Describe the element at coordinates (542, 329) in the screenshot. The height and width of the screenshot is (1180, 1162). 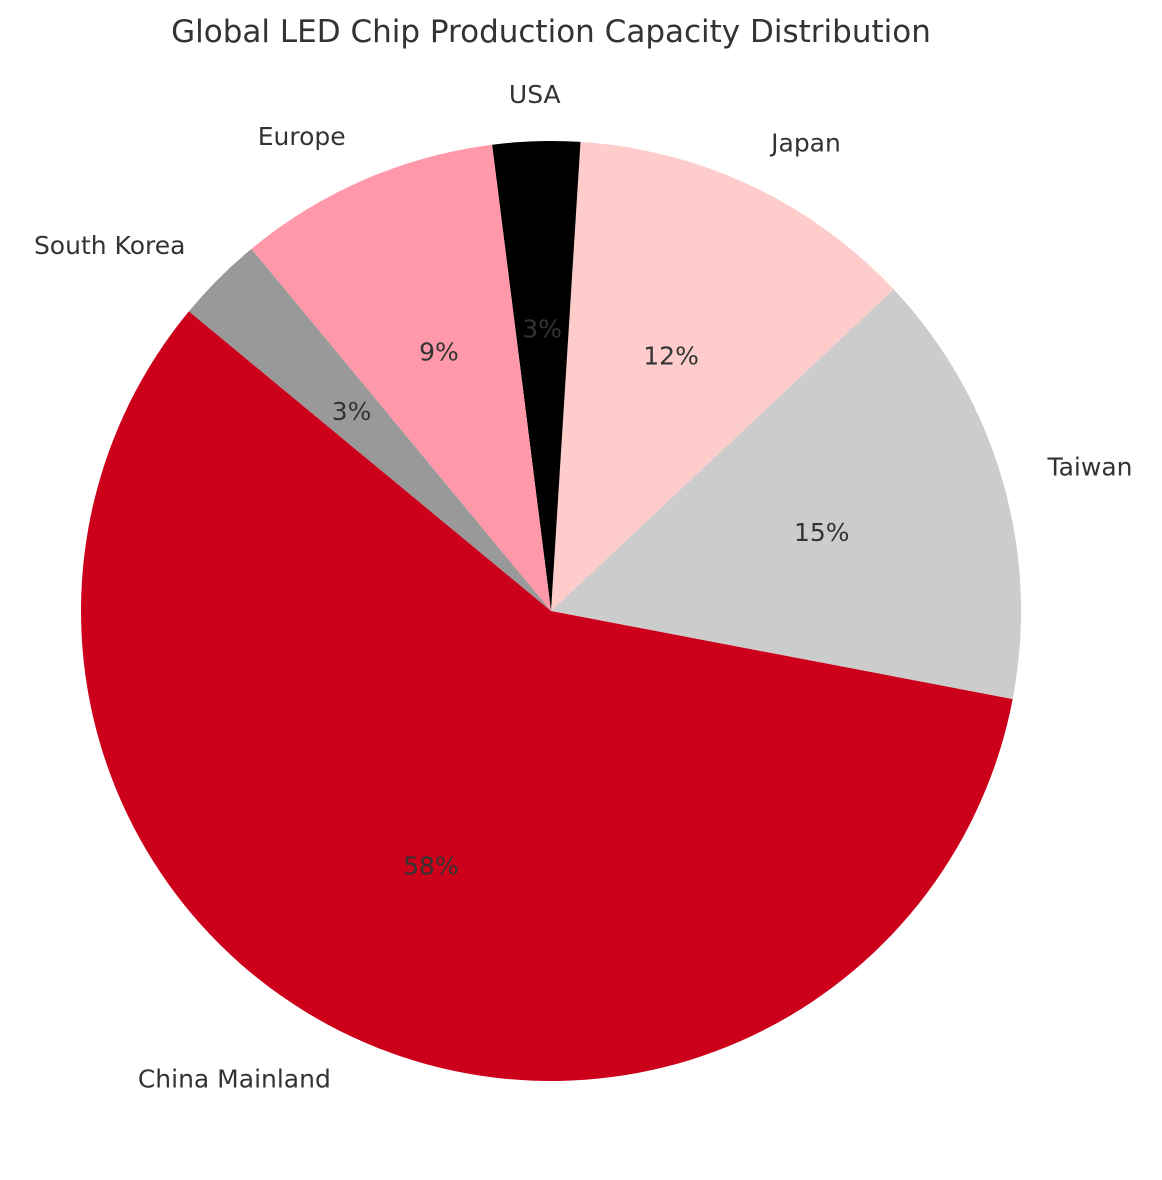
I see `pct-label-usa: 3%` at that location.